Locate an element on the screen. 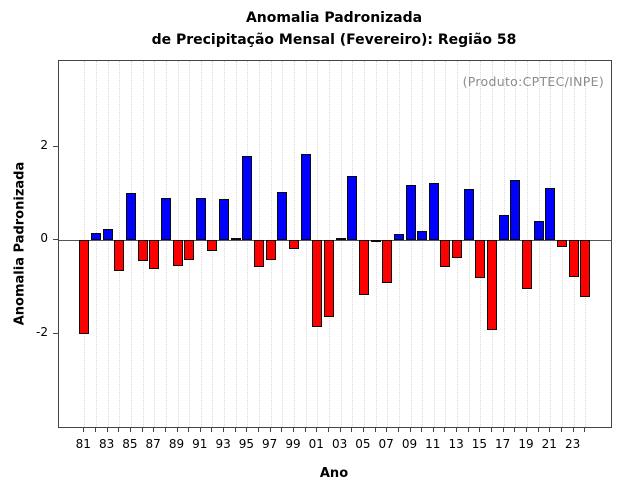  x-tick-label: 85 is located at coordinates (130, 444).